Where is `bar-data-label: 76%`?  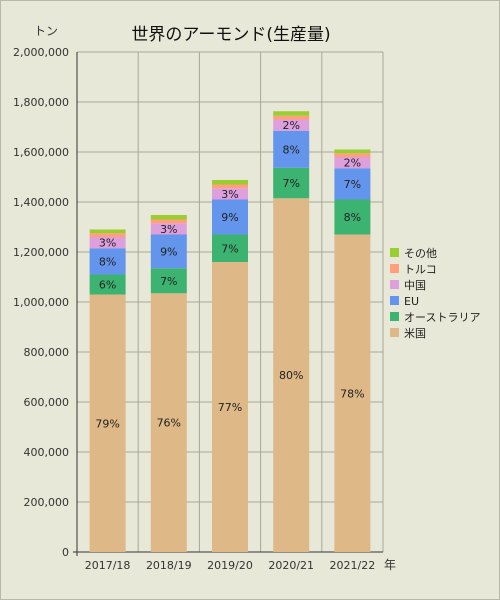
bar-data-label: 76% is located at coordinates (169, 423).